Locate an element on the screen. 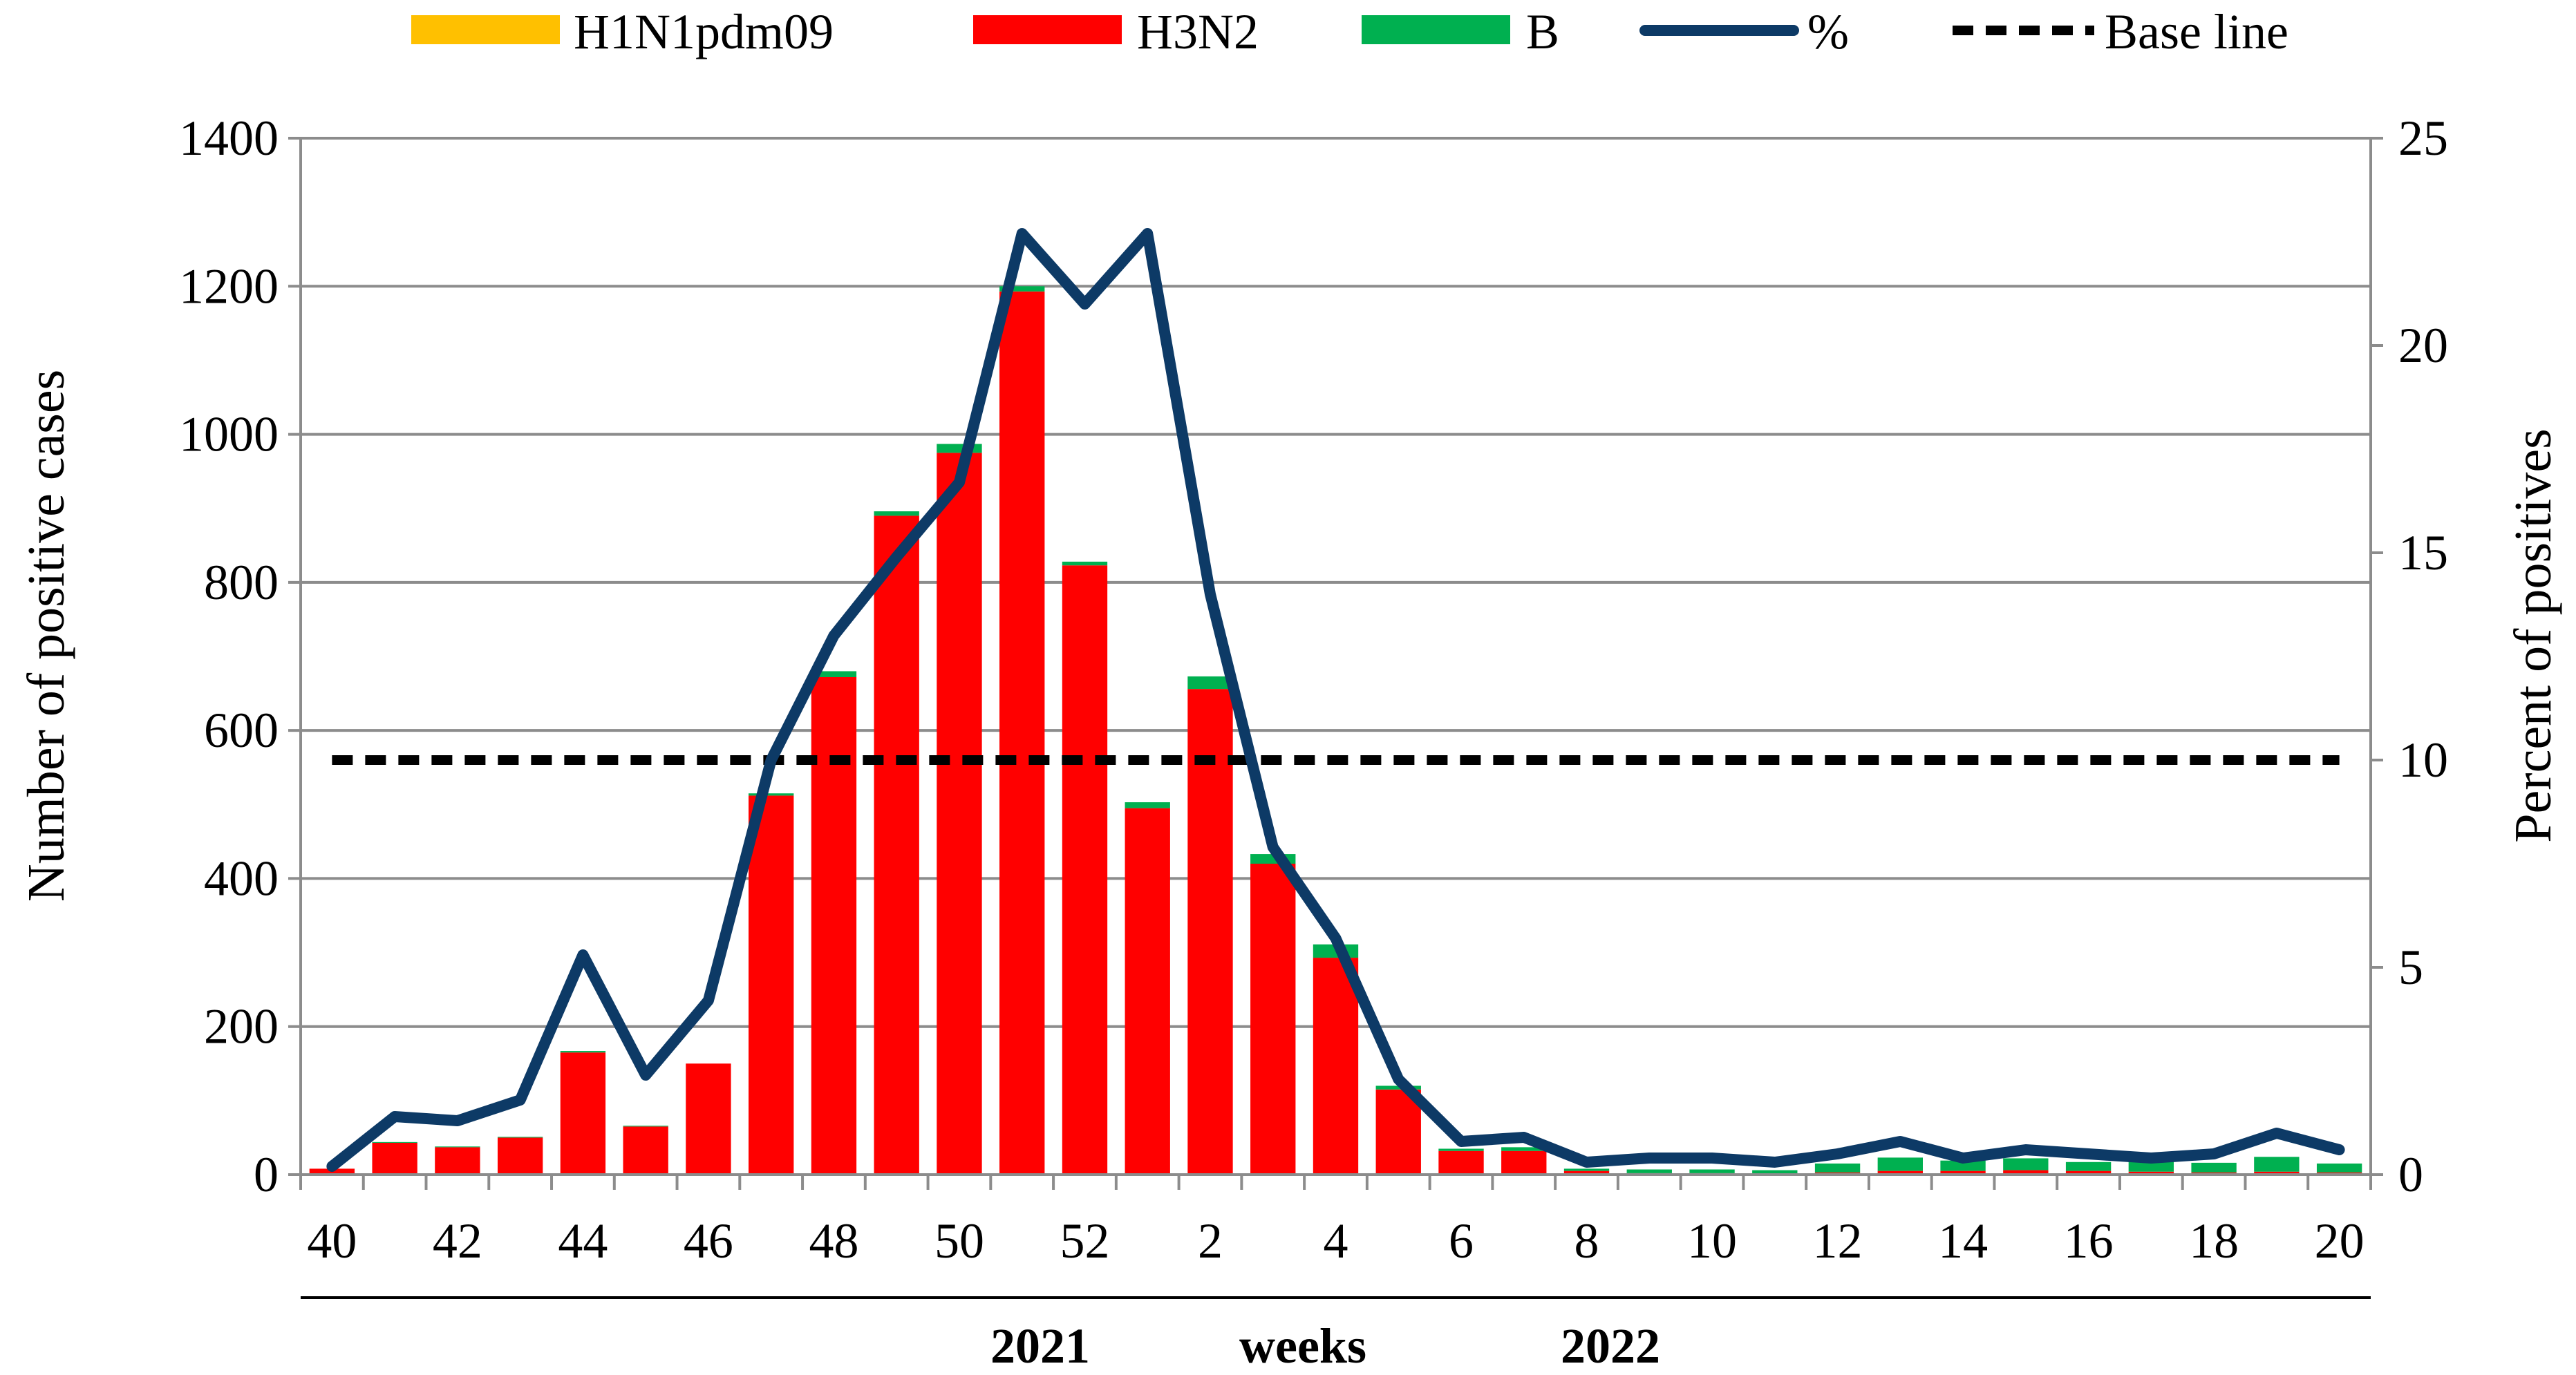 This screenshot has width=2576, height=1375. right-tick-label-0: 0 is located at coordinates (2410, 1174).